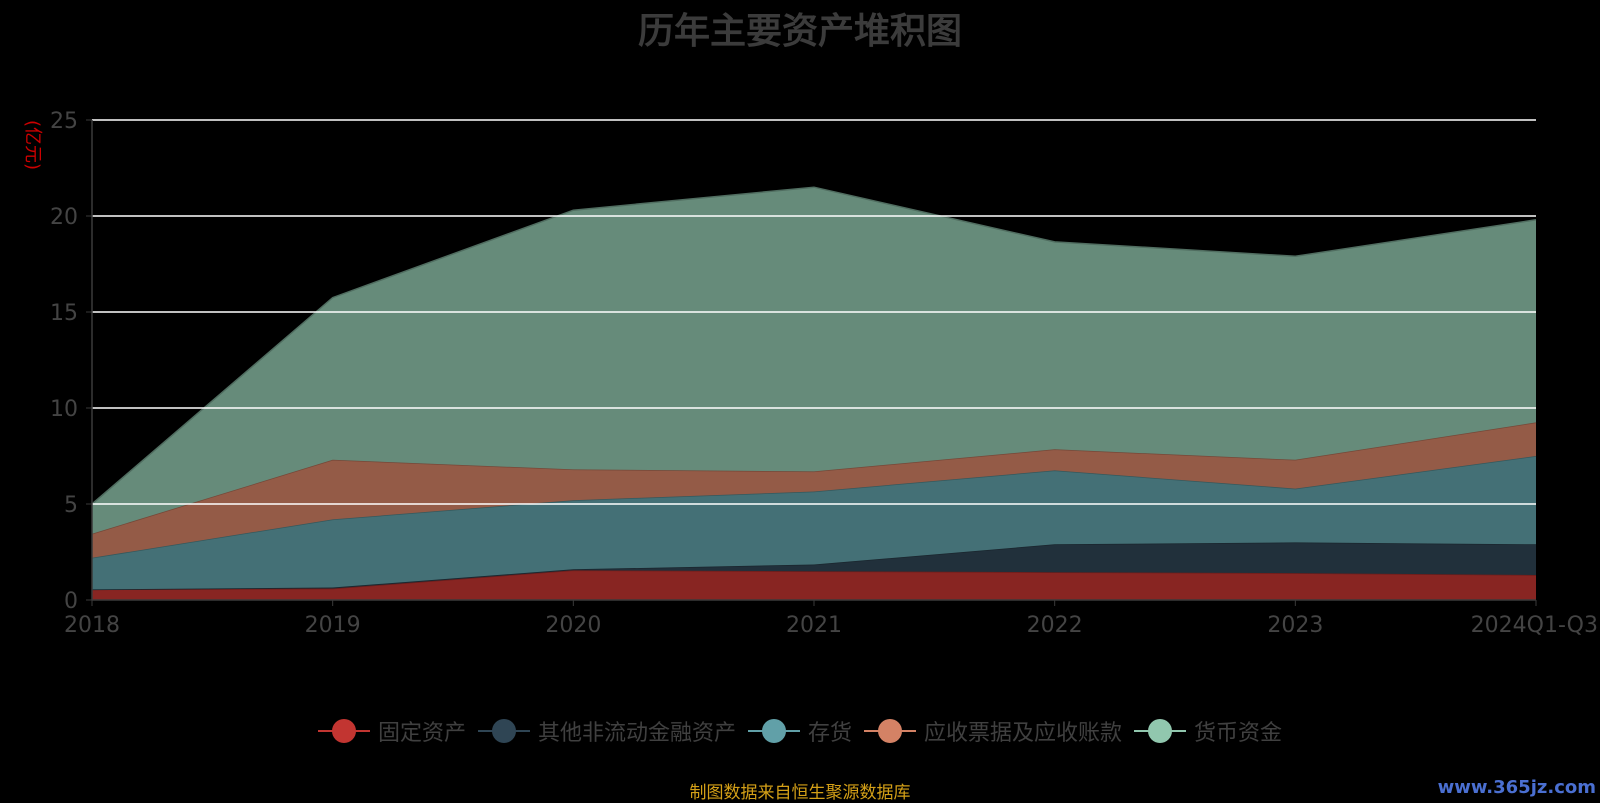 This screenshot has width=1600, height=803. What do you see at coordinates (1055, 625) in the screenshot?
I see `x-tick-label: 2022` at bounding box center [1055, 625].